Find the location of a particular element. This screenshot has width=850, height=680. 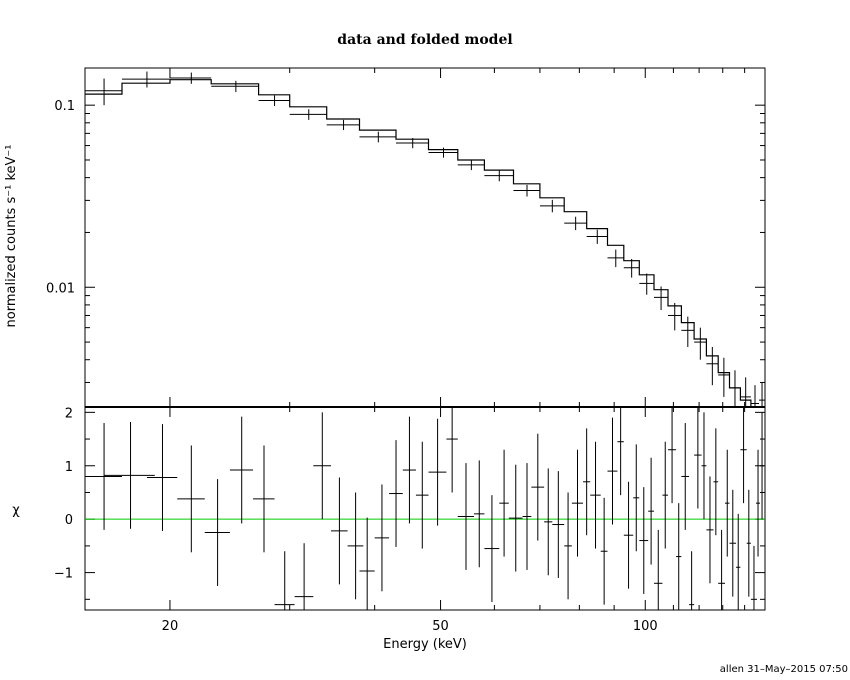

y-axis-label-spectrum: normalized counts s⁻¹ keV⁻¹ is located at coordinates (11, 236).